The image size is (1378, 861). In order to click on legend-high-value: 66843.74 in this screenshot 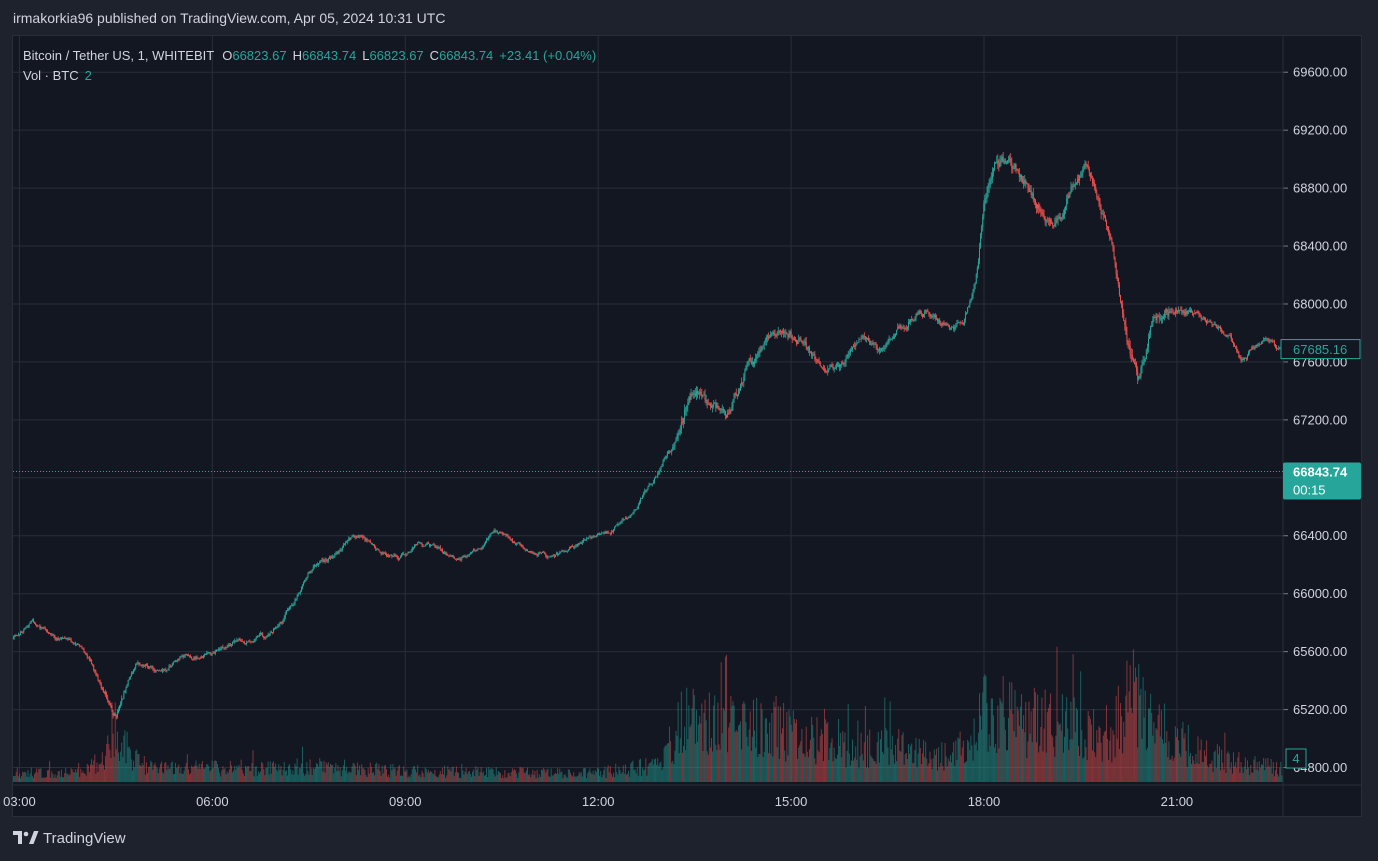, I will do `click(329, 55)`.